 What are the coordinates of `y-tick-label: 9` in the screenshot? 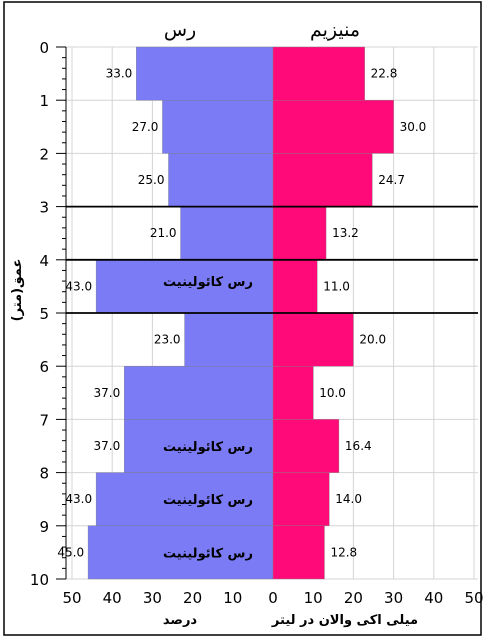 It's located at (44, 527).